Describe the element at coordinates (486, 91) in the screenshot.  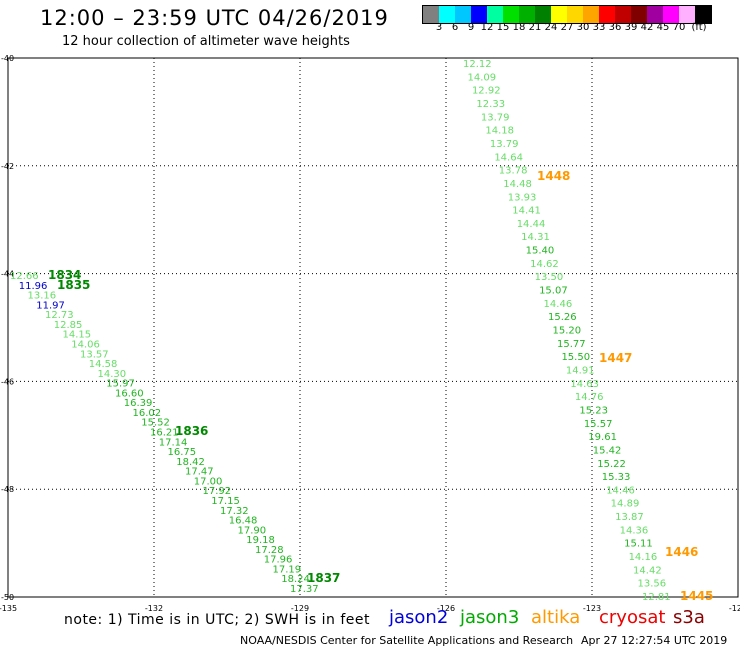
I see `wave-height-value: 12.92` at that location.